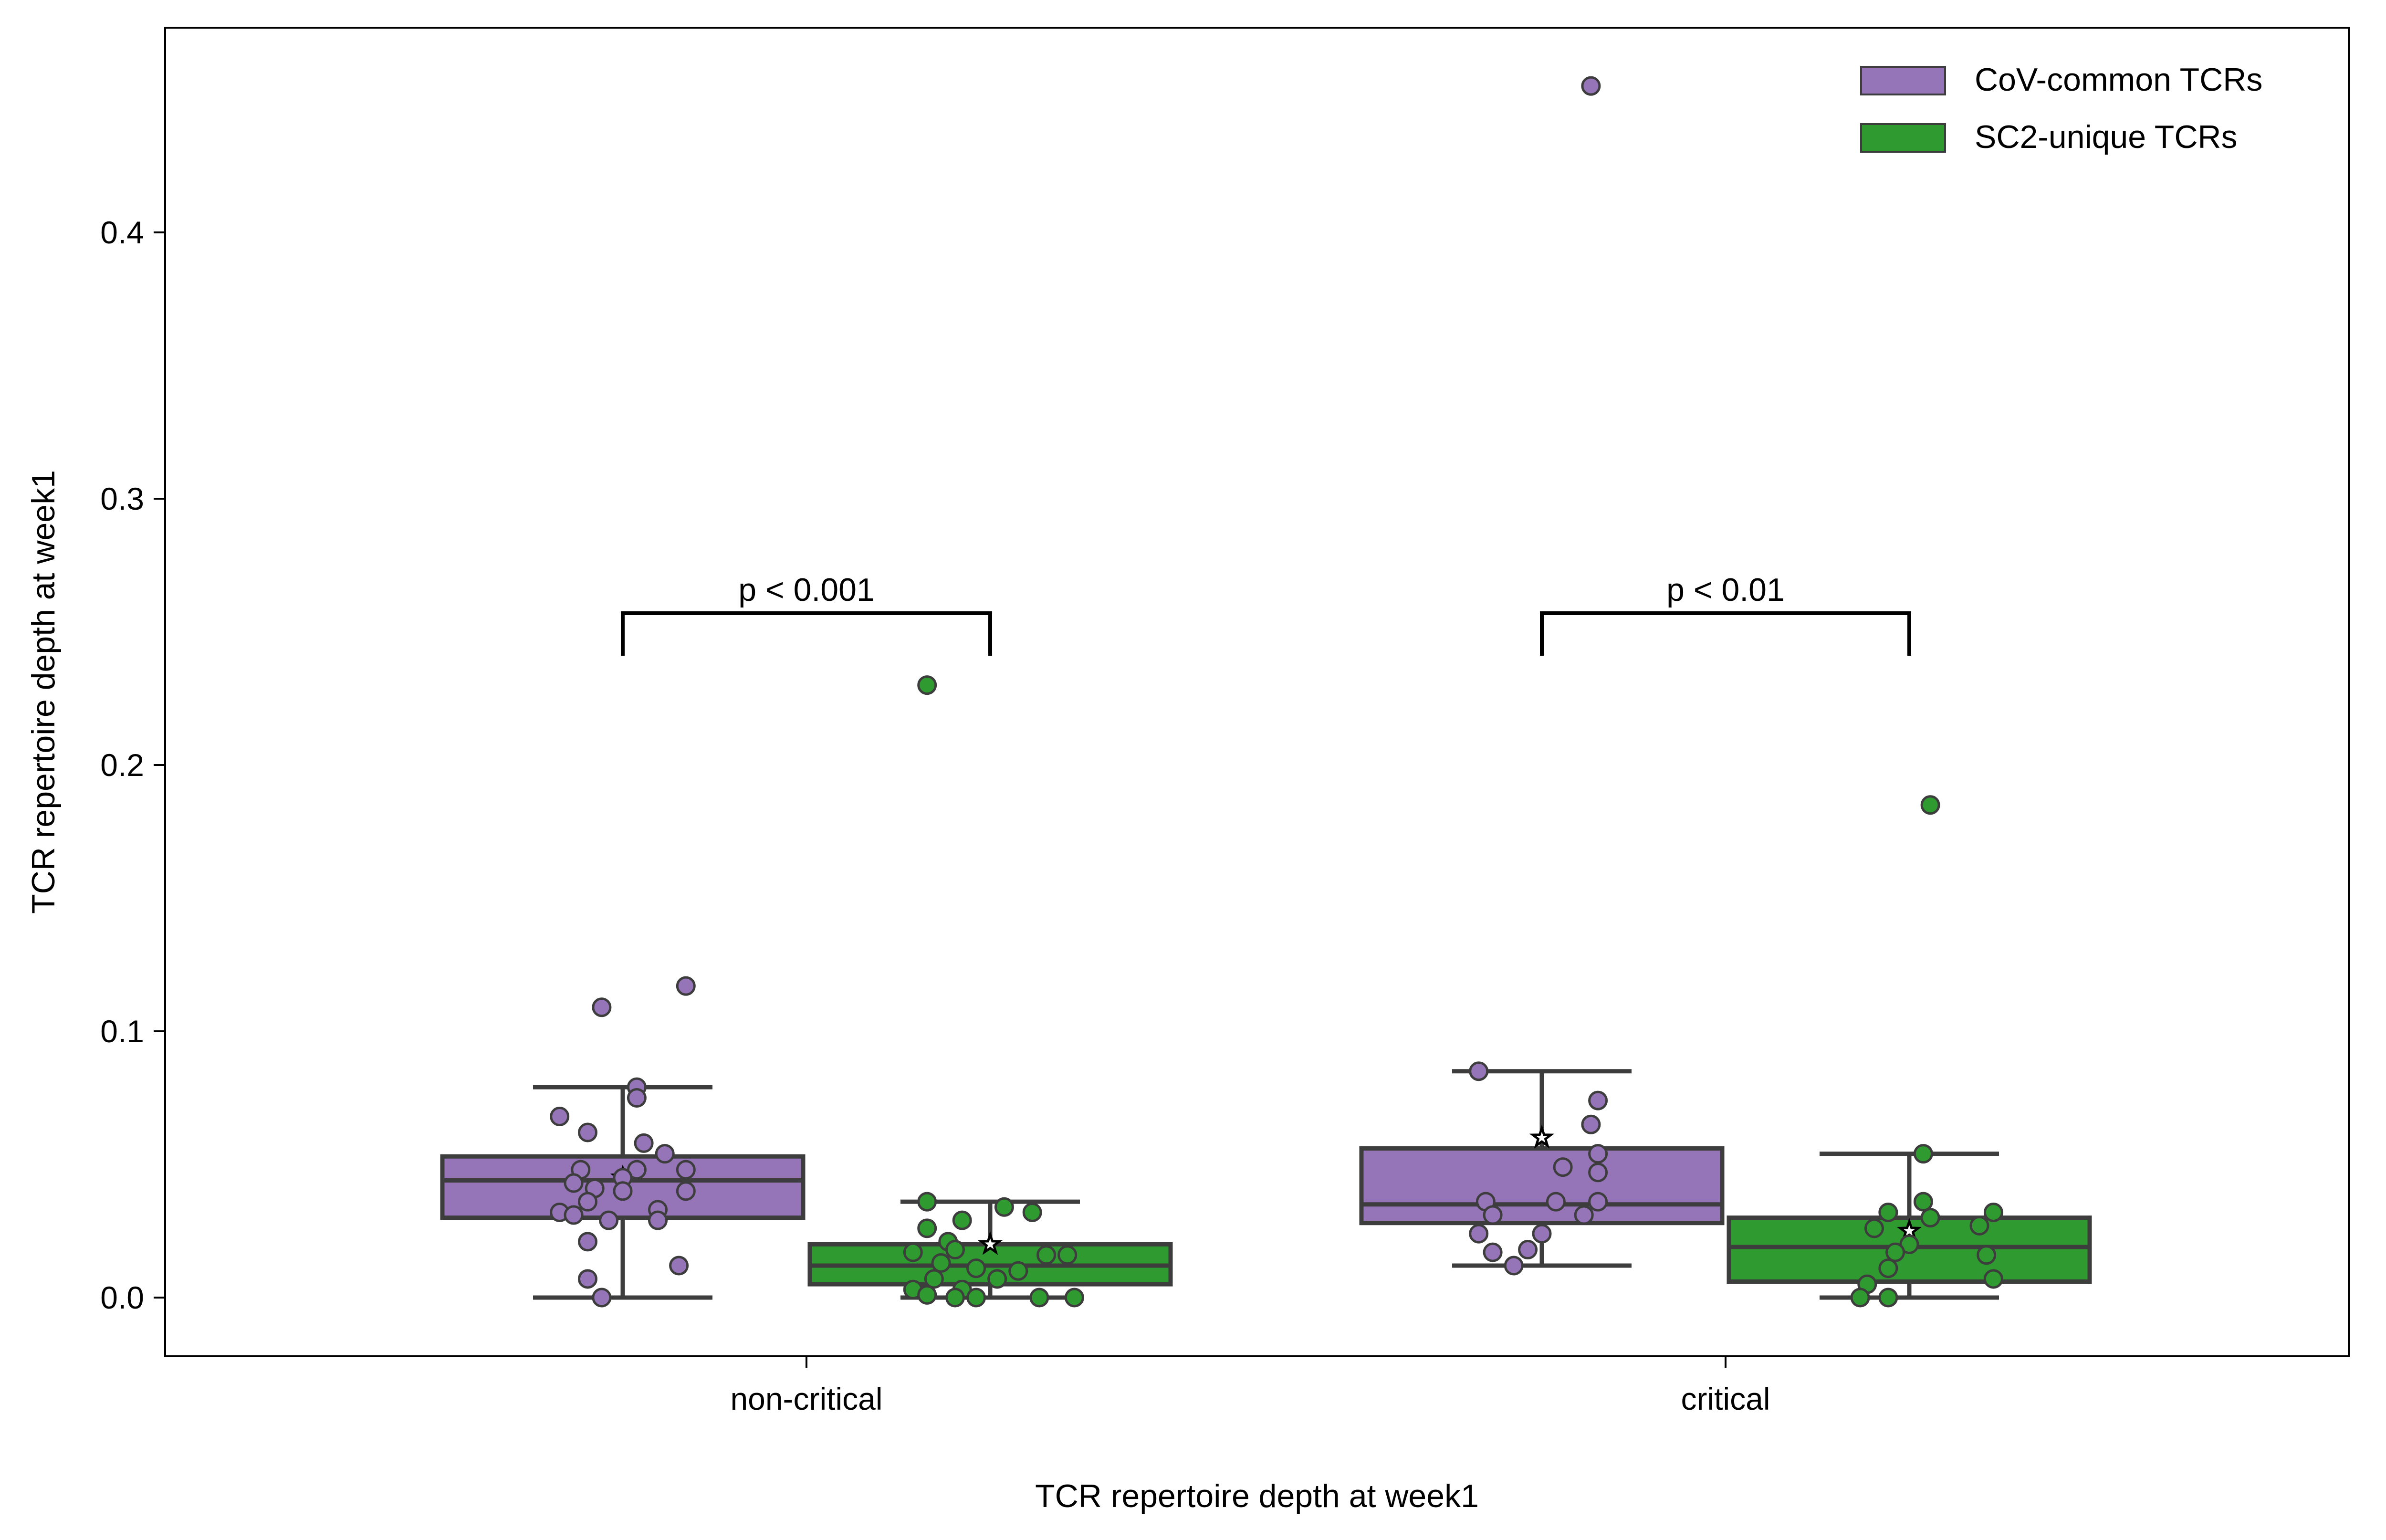  What do you see at coordinates (806, 590) in the screenshot?
I see `significance-label: p < 0.001` at bounding box center [806, 590].